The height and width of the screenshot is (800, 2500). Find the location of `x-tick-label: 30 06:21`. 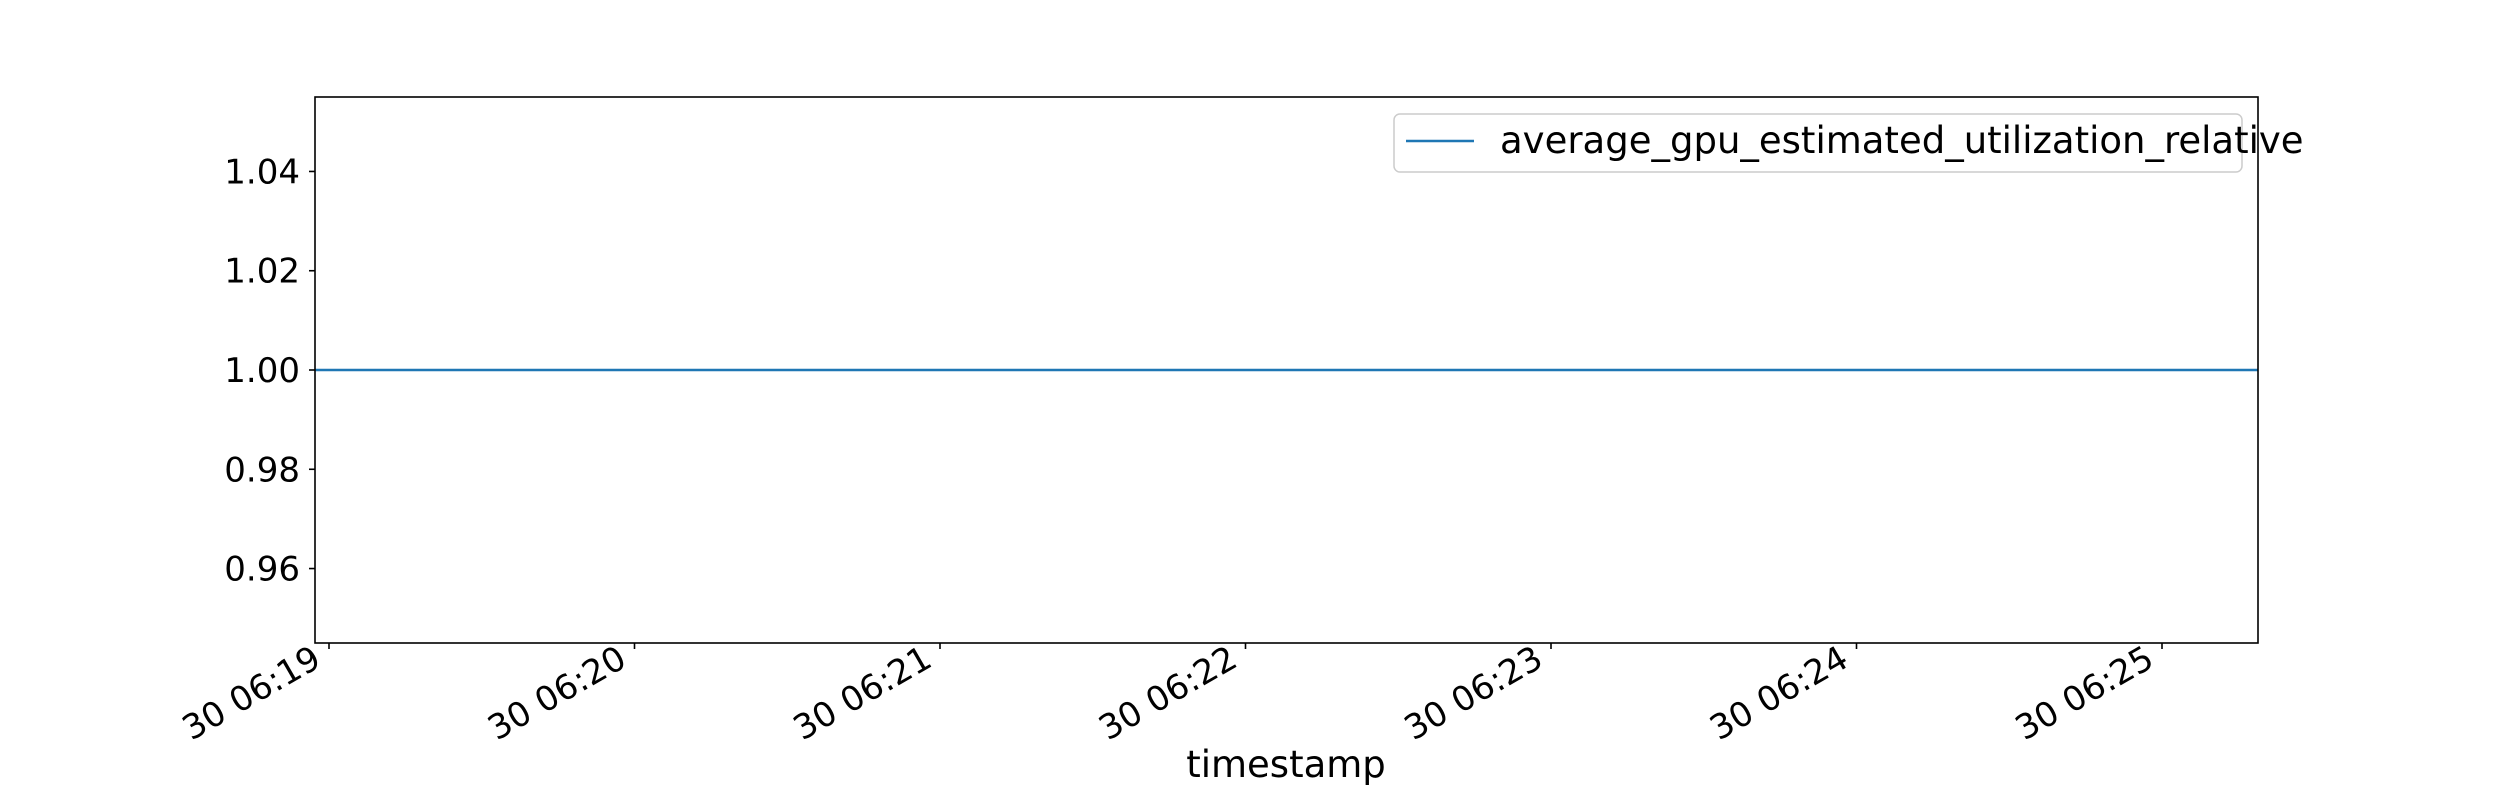

x-tick-label: 30 06:21 is located at coordinates (863, 693).